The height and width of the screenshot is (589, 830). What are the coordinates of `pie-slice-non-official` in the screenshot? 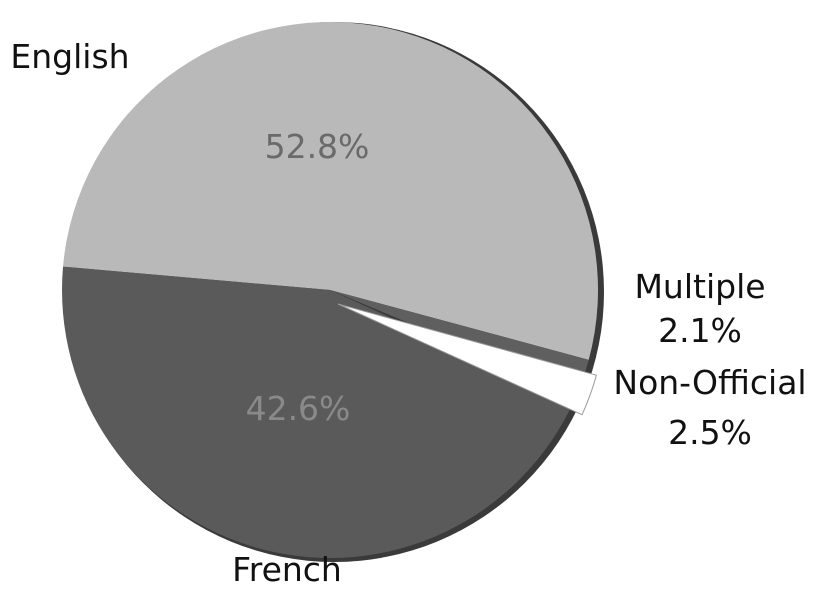 It's located at (467, 359).